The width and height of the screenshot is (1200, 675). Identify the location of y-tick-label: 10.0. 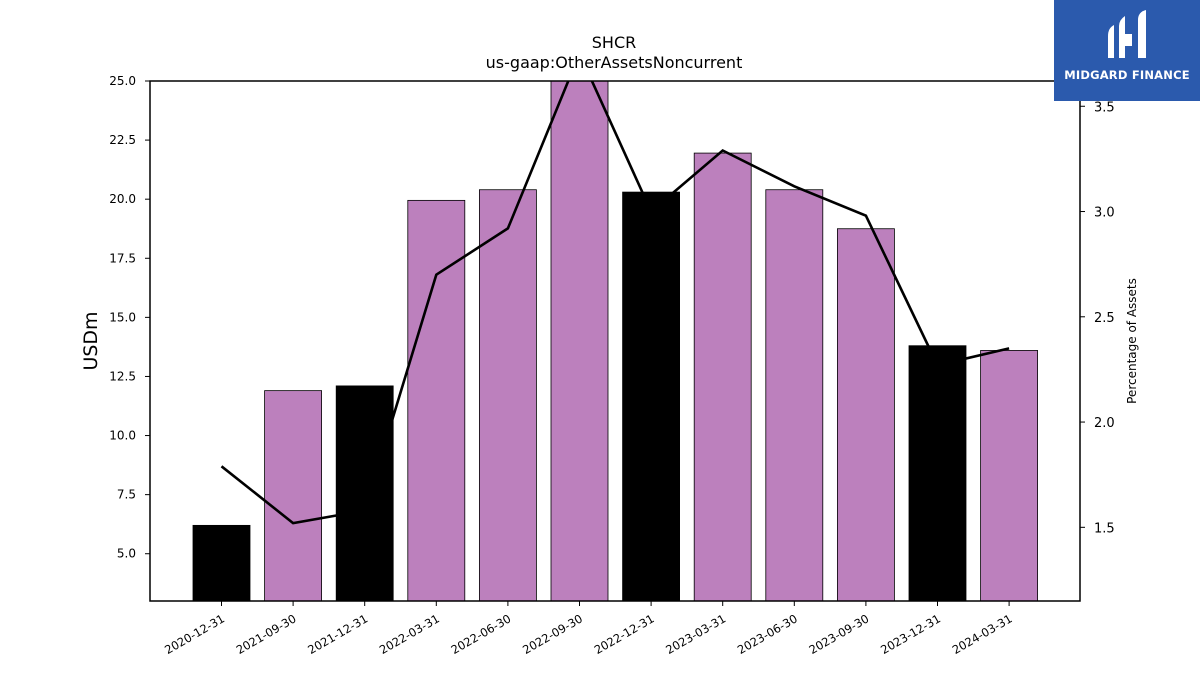
(122, 436).